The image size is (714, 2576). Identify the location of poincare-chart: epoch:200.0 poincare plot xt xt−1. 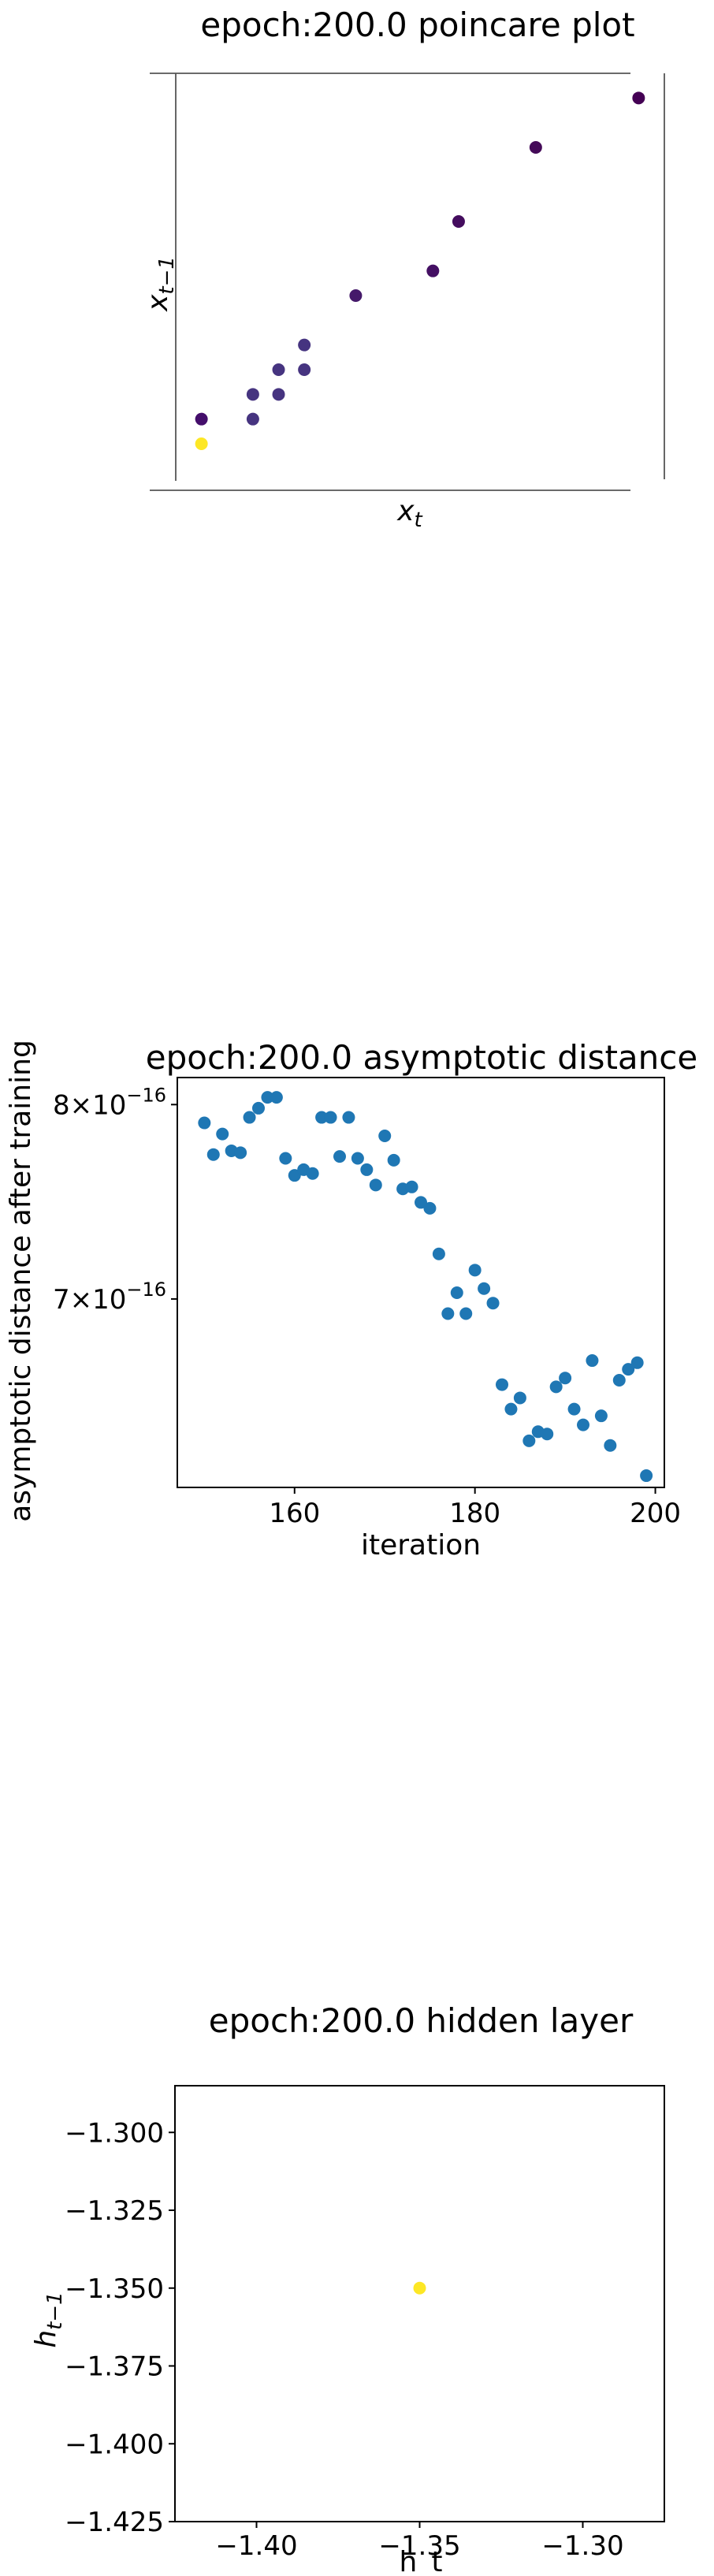
(403, 269).